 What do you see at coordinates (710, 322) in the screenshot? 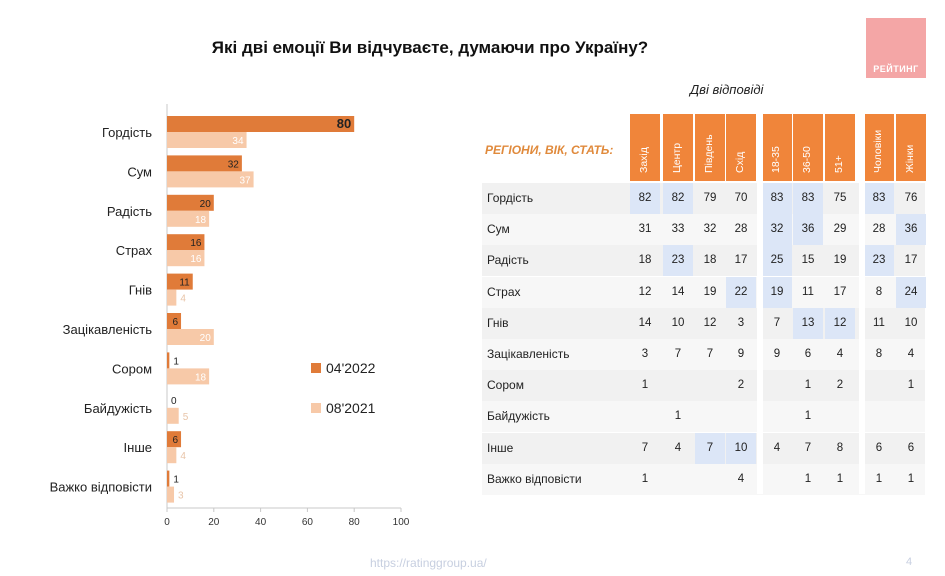
I see `table-cell: 12` at bounding box center [710, 322].